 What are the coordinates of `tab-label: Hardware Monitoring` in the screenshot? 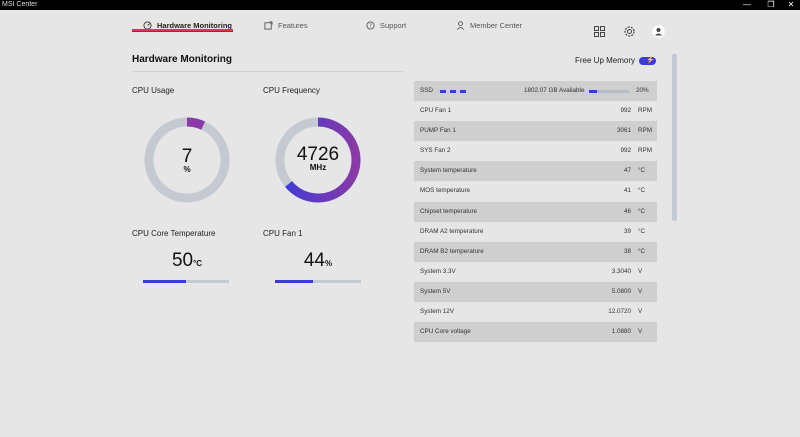 It's located at (195, 25).